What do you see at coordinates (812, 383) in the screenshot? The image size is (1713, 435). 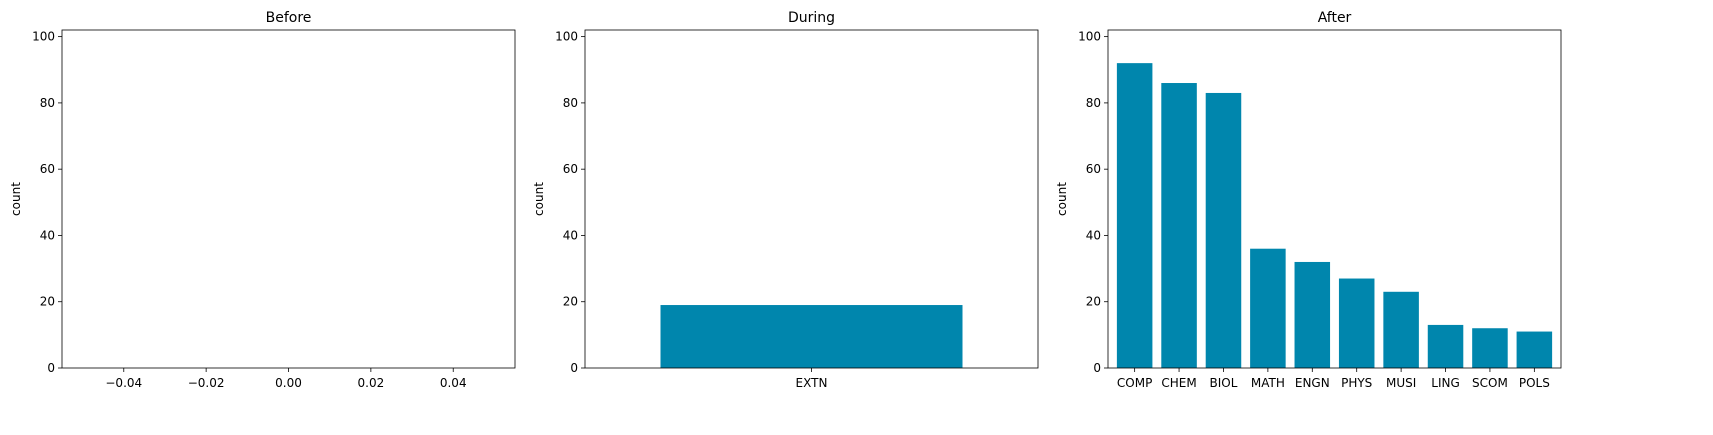 I see `x-tick-label: EXTN` at bounding box center [812, 383].